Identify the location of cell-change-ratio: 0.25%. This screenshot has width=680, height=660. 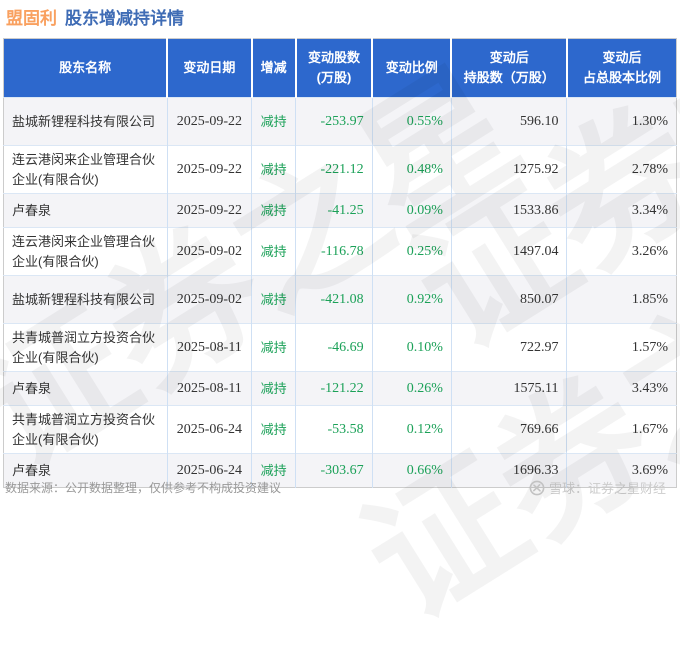
(411, 251).